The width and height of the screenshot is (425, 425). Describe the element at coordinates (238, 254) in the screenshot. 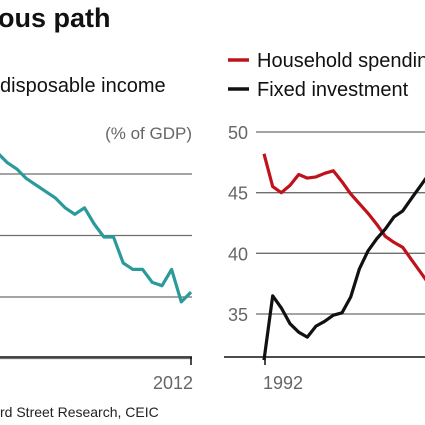

I see `right-y-tick-label: 40` at that location.